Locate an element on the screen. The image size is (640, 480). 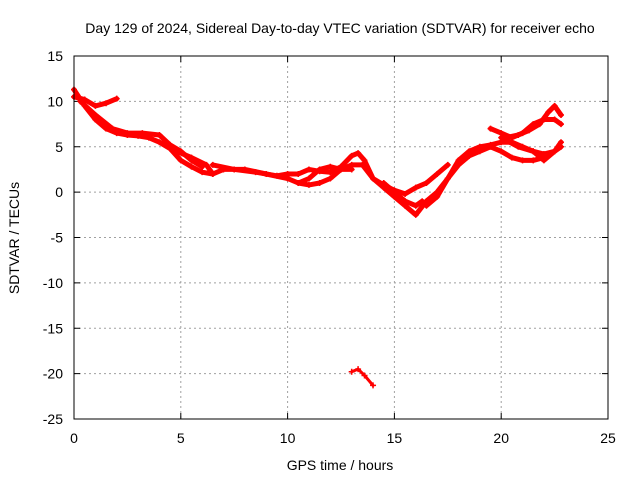
x-tick-label: 15 is located at coordinates (395, 438).